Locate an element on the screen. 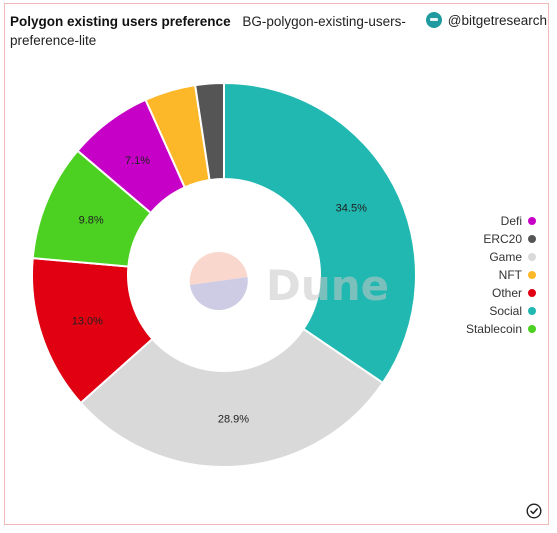 The width and height of the screenshot is (557, 533). slice-label-other: 13.0% is located at coordinates (87, 321).